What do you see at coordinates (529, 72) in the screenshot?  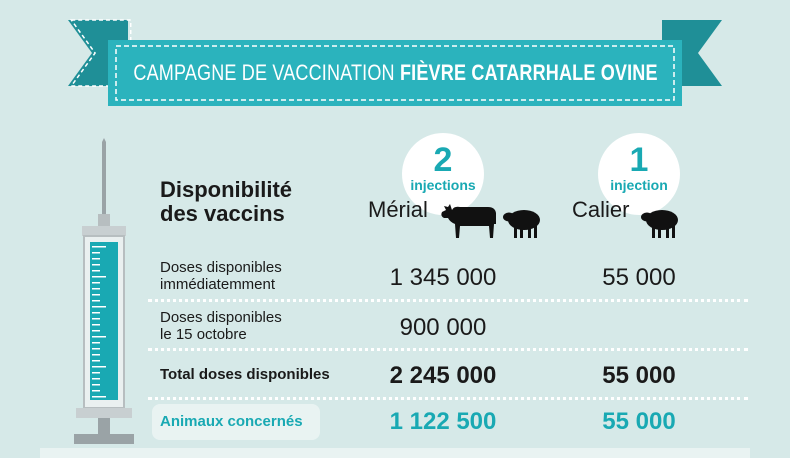 I see `campaign-title-bold: FIÈVRE CATARRHALE OVINE` at bounding box center [529, 72].